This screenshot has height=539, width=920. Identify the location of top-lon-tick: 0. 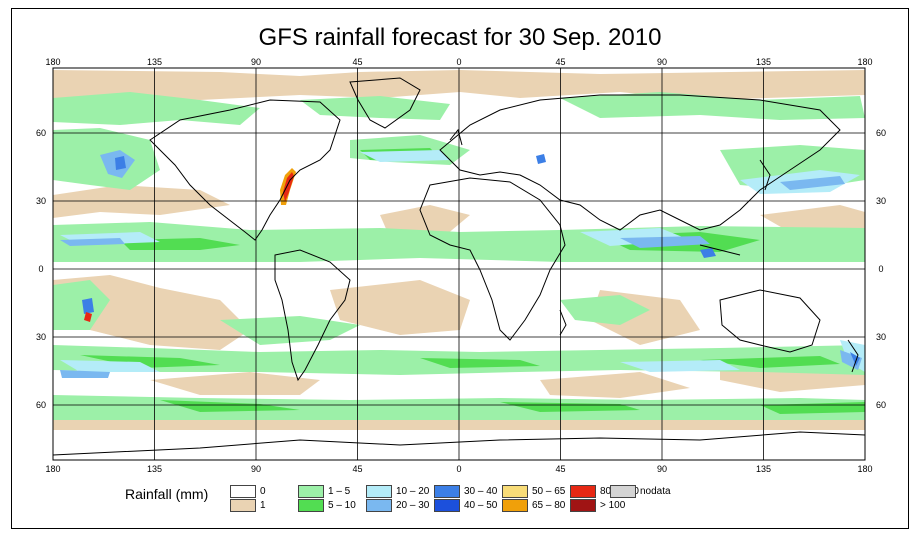
(458, 62).